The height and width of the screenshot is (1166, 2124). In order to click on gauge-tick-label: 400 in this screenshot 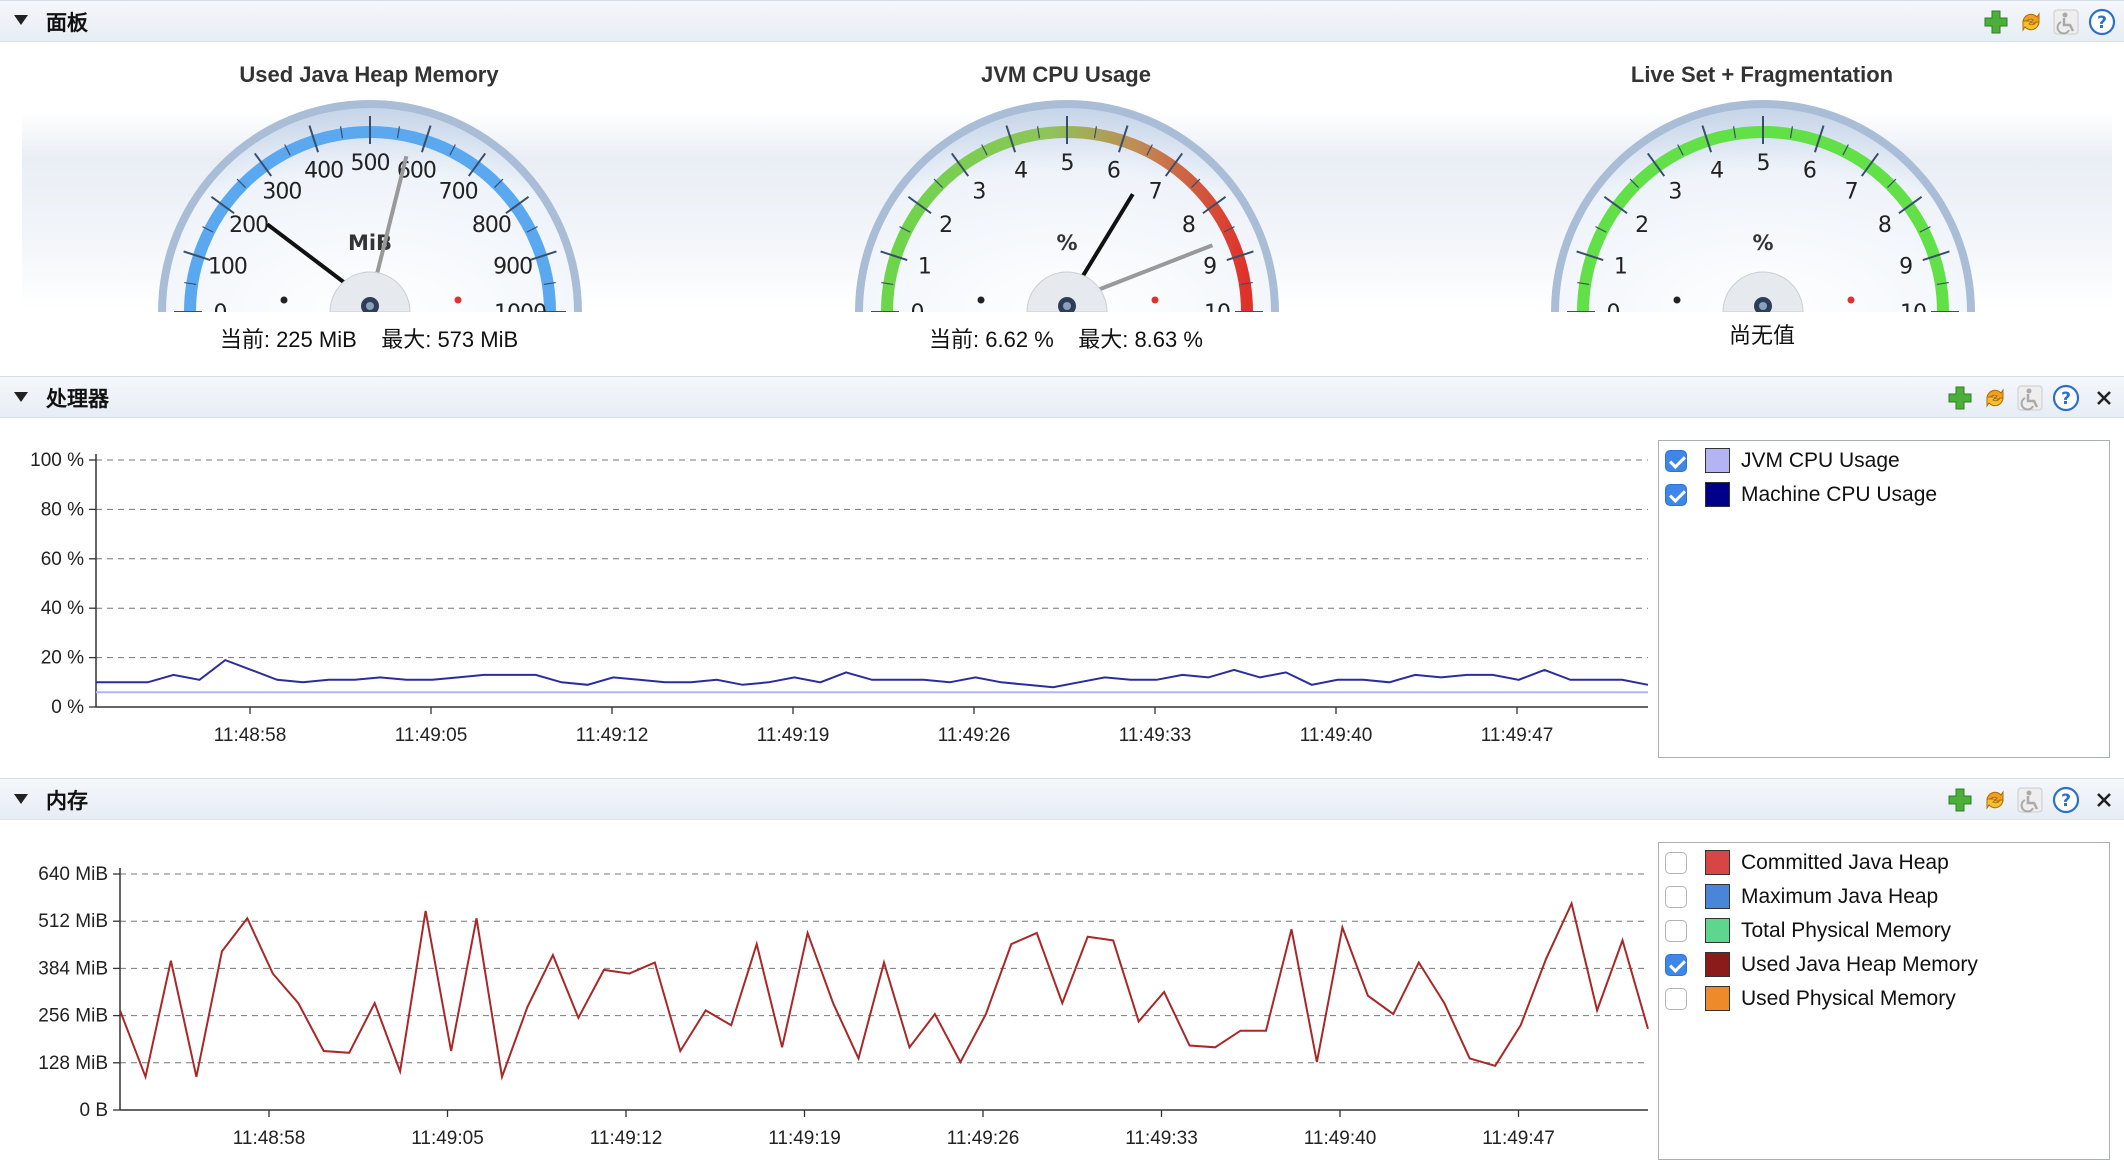, I will do `click(323, 170)`.